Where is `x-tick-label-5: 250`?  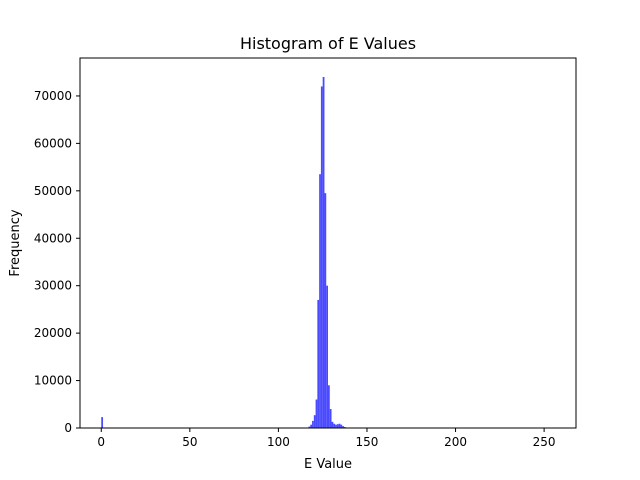 x-tick-label-5: 250 is located at coordinates (544, 442).